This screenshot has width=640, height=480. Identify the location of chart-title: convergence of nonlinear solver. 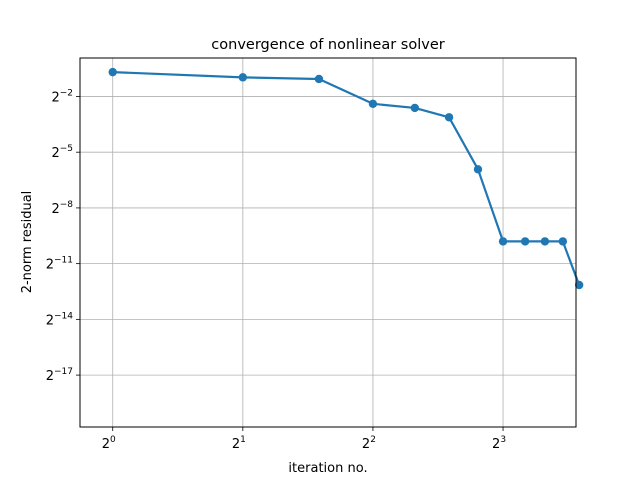
(327, 45).